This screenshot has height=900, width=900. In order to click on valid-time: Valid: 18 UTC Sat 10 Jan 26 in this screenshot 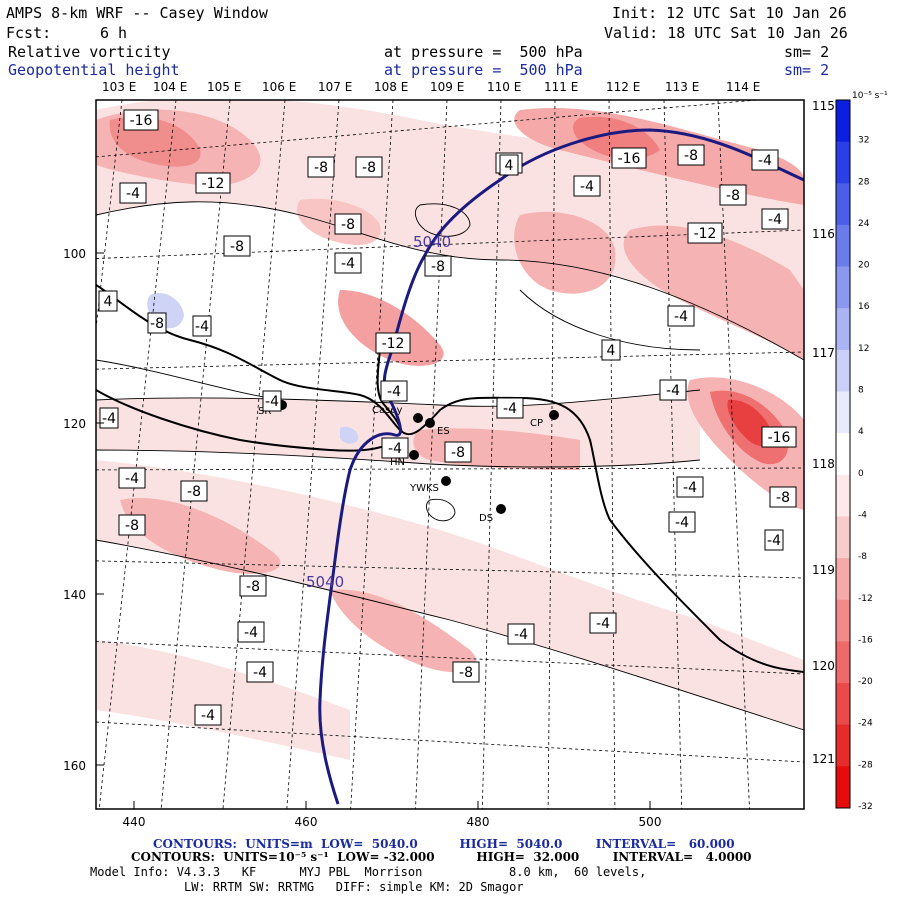, I will do `click(726, 33)`.